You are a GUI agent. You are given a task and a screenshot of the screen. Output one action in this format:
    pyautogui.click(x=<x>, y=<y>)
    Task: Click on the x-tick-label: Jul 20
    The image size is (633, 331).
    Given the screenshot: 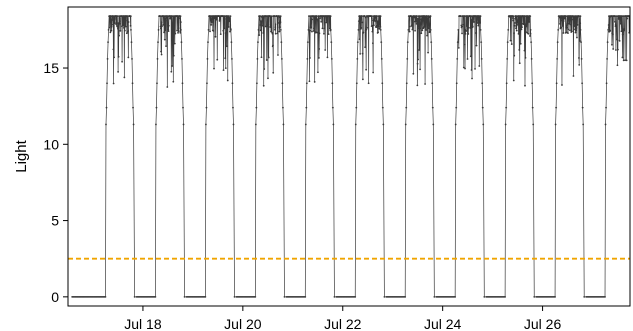 What is the action you would take?
    pyautogui.click(x=243, y=323)
    